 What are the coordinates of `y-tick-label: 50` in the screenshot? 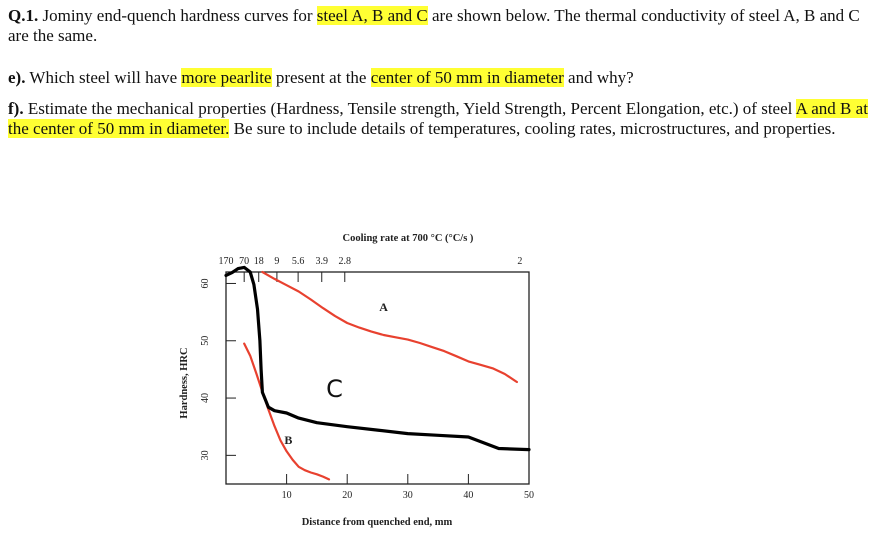 It's located at (205, 341).